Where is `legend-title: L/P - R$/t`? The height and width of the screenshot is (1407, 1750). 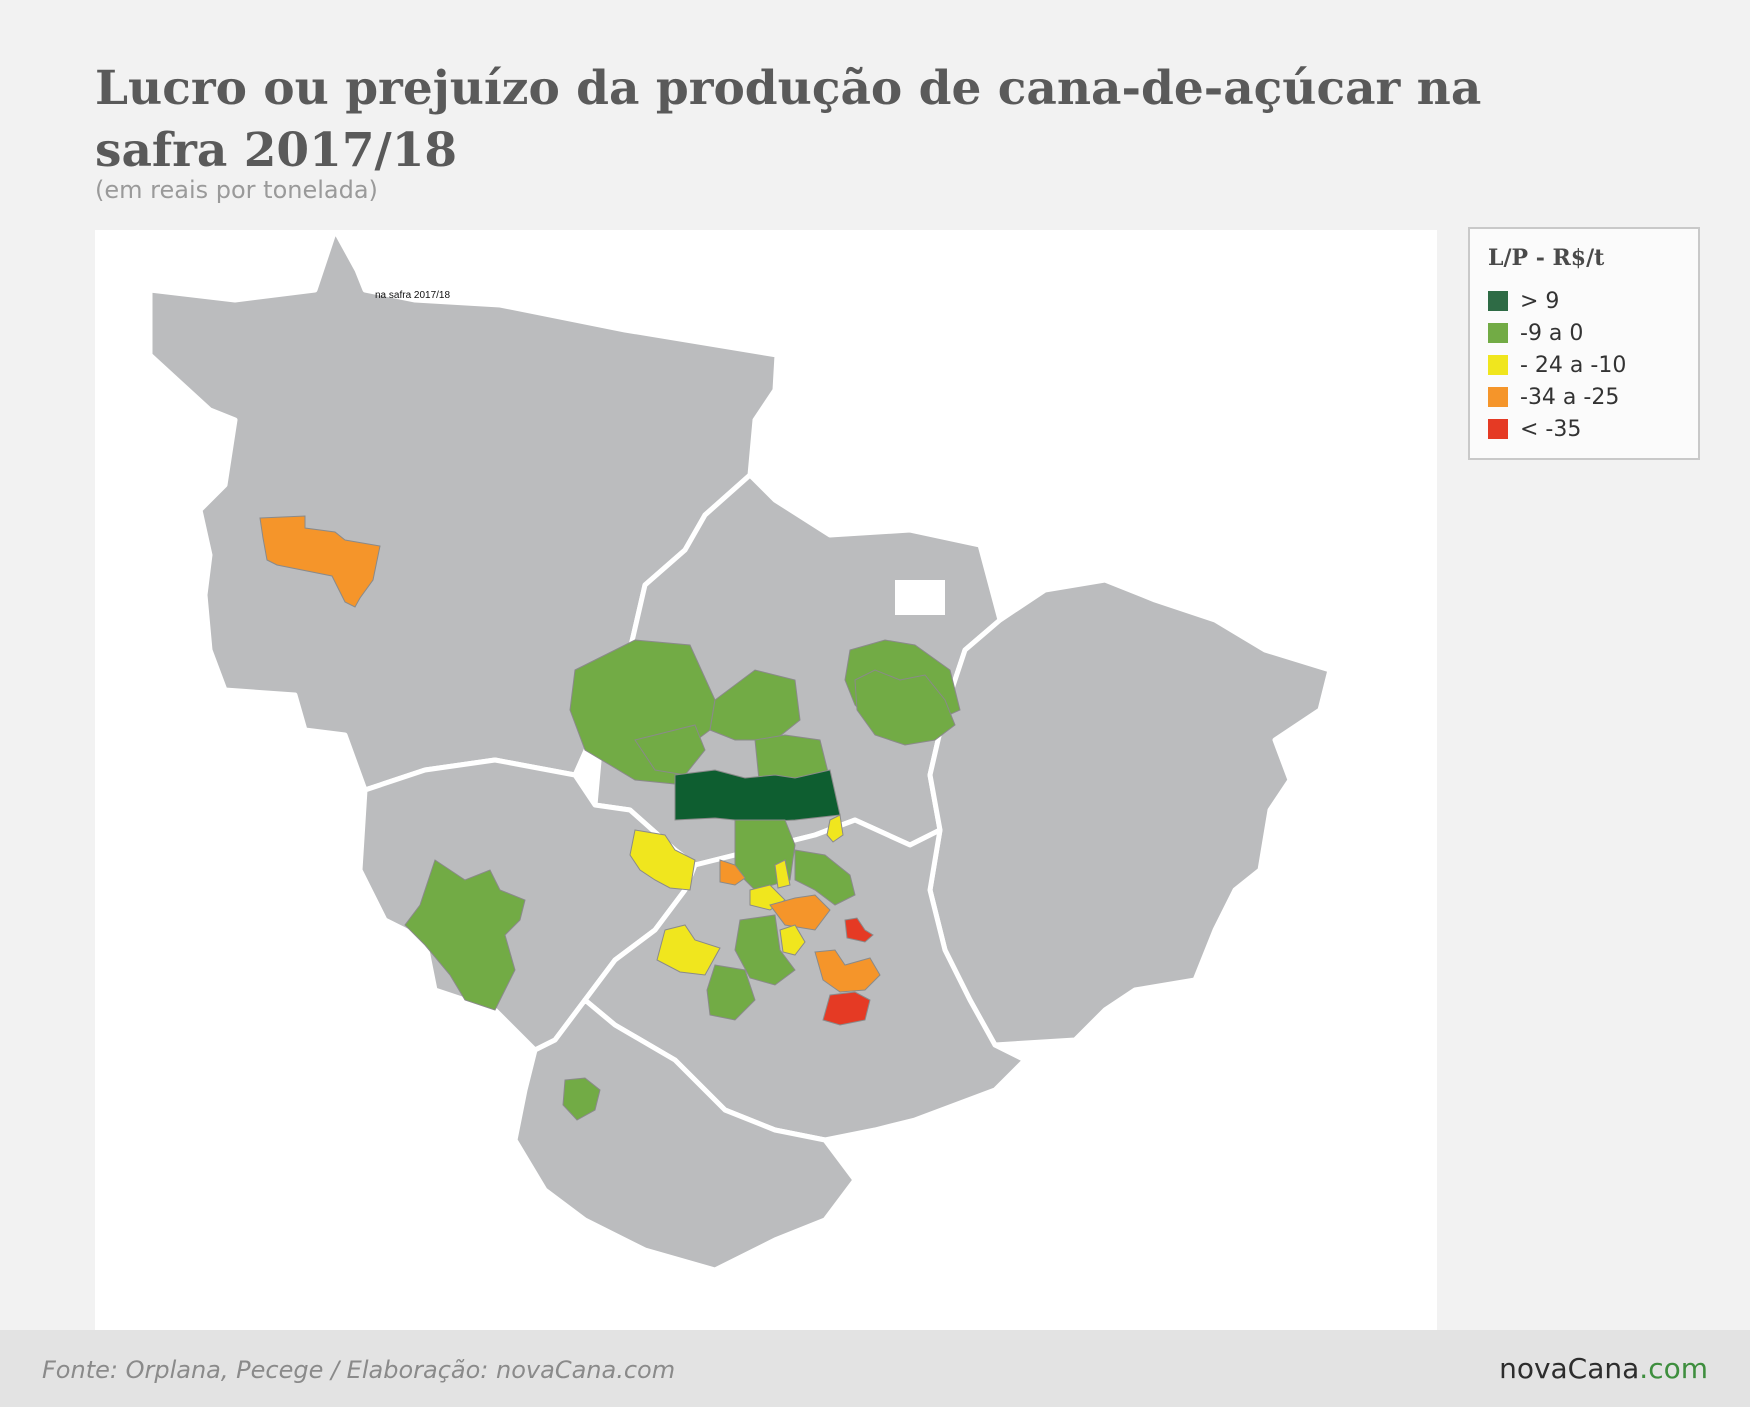 legend-title: L/P - R$/t is located at coordinates (1546, 258).